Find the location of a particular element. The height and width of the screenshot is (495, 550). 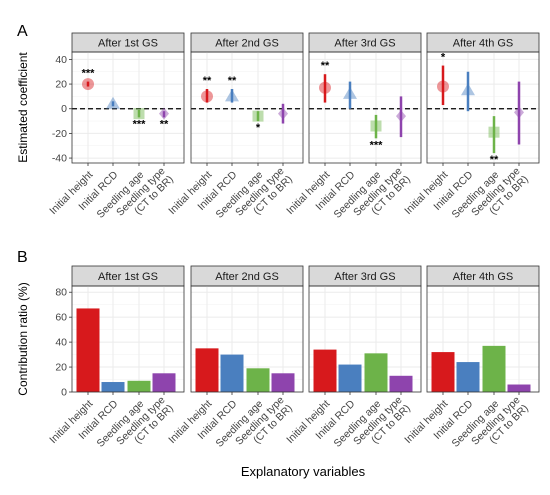

y-tick-label: -20 is located at coordinates (59, 134).